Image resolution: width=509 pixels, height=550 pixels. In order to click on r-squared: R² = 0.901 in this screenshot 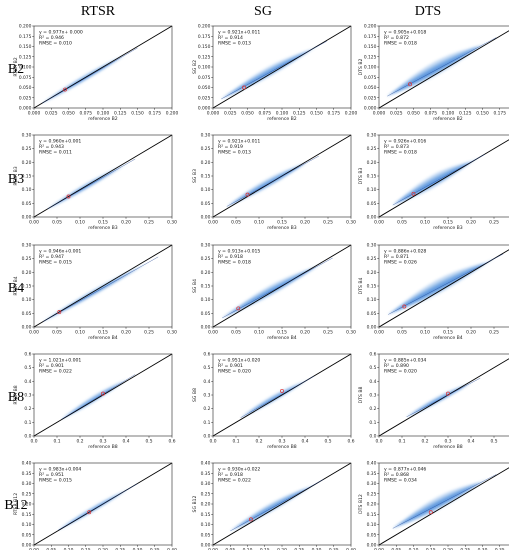, I will do `click(230, 366)`.